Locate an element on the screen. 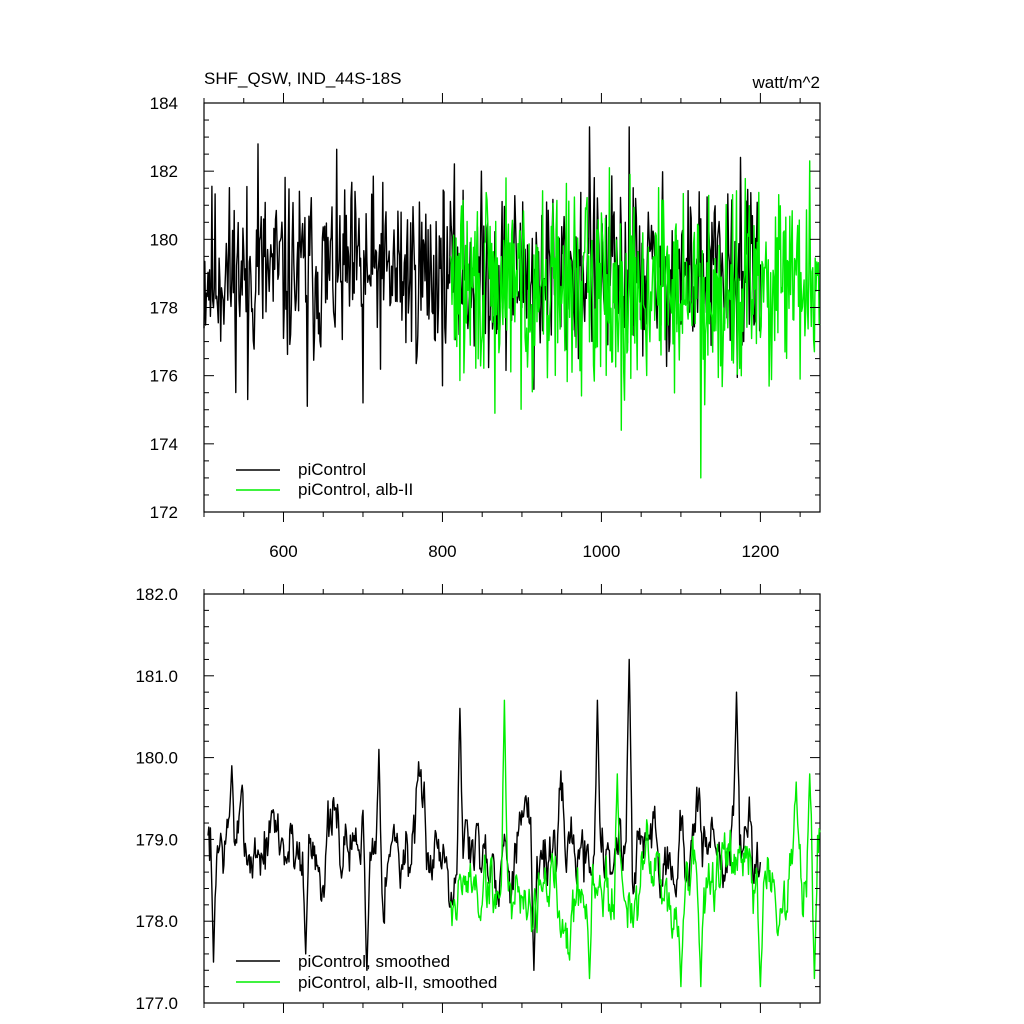  top-x-tick-label: 1000 is located at coordinates (602, 551).